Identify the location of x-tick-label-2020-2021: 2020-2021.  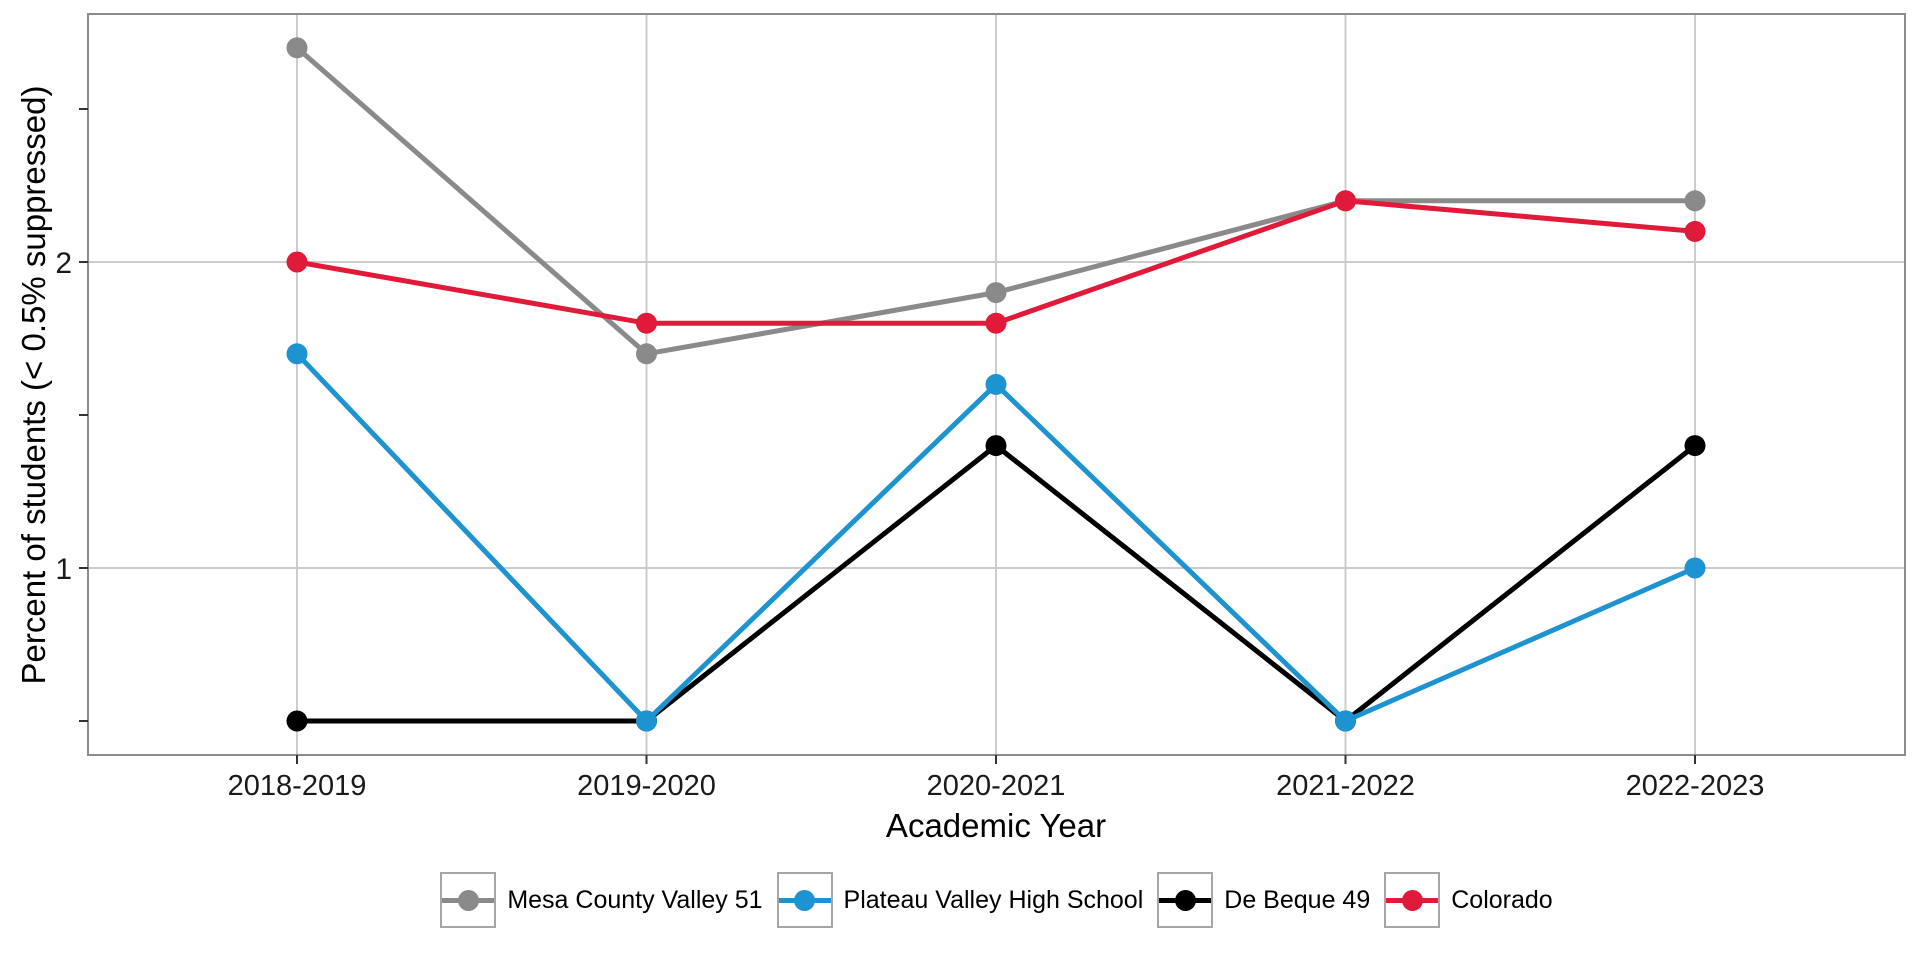
(996, 786).